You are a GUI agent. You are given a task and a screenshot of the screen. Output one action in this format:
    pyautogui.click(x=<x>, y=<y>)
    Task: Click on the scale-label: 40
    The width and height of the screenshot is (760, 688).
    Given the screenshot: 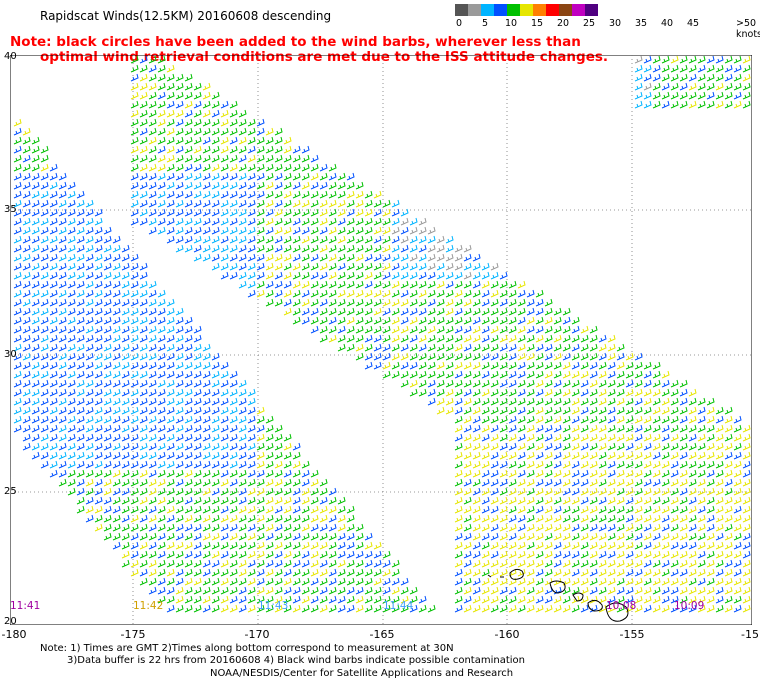 What is the action you would take?
    pyautogui.click(x=667, y=23)
    